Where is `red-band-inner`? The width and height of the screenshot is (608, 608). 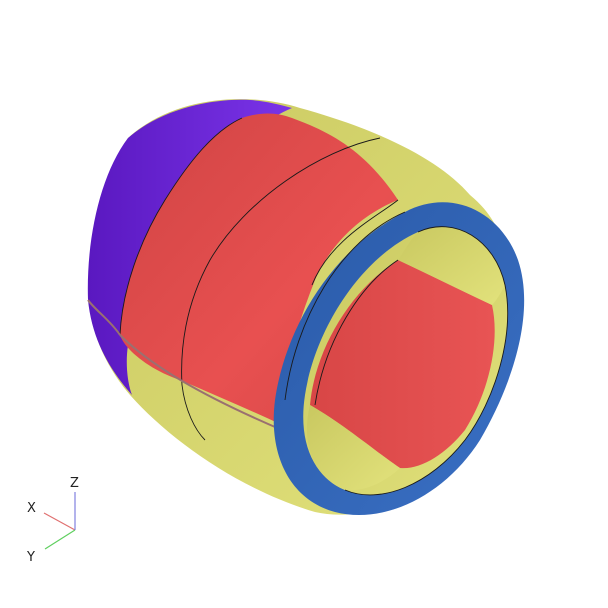
red-band-inner is located at coordinates (402, 364).